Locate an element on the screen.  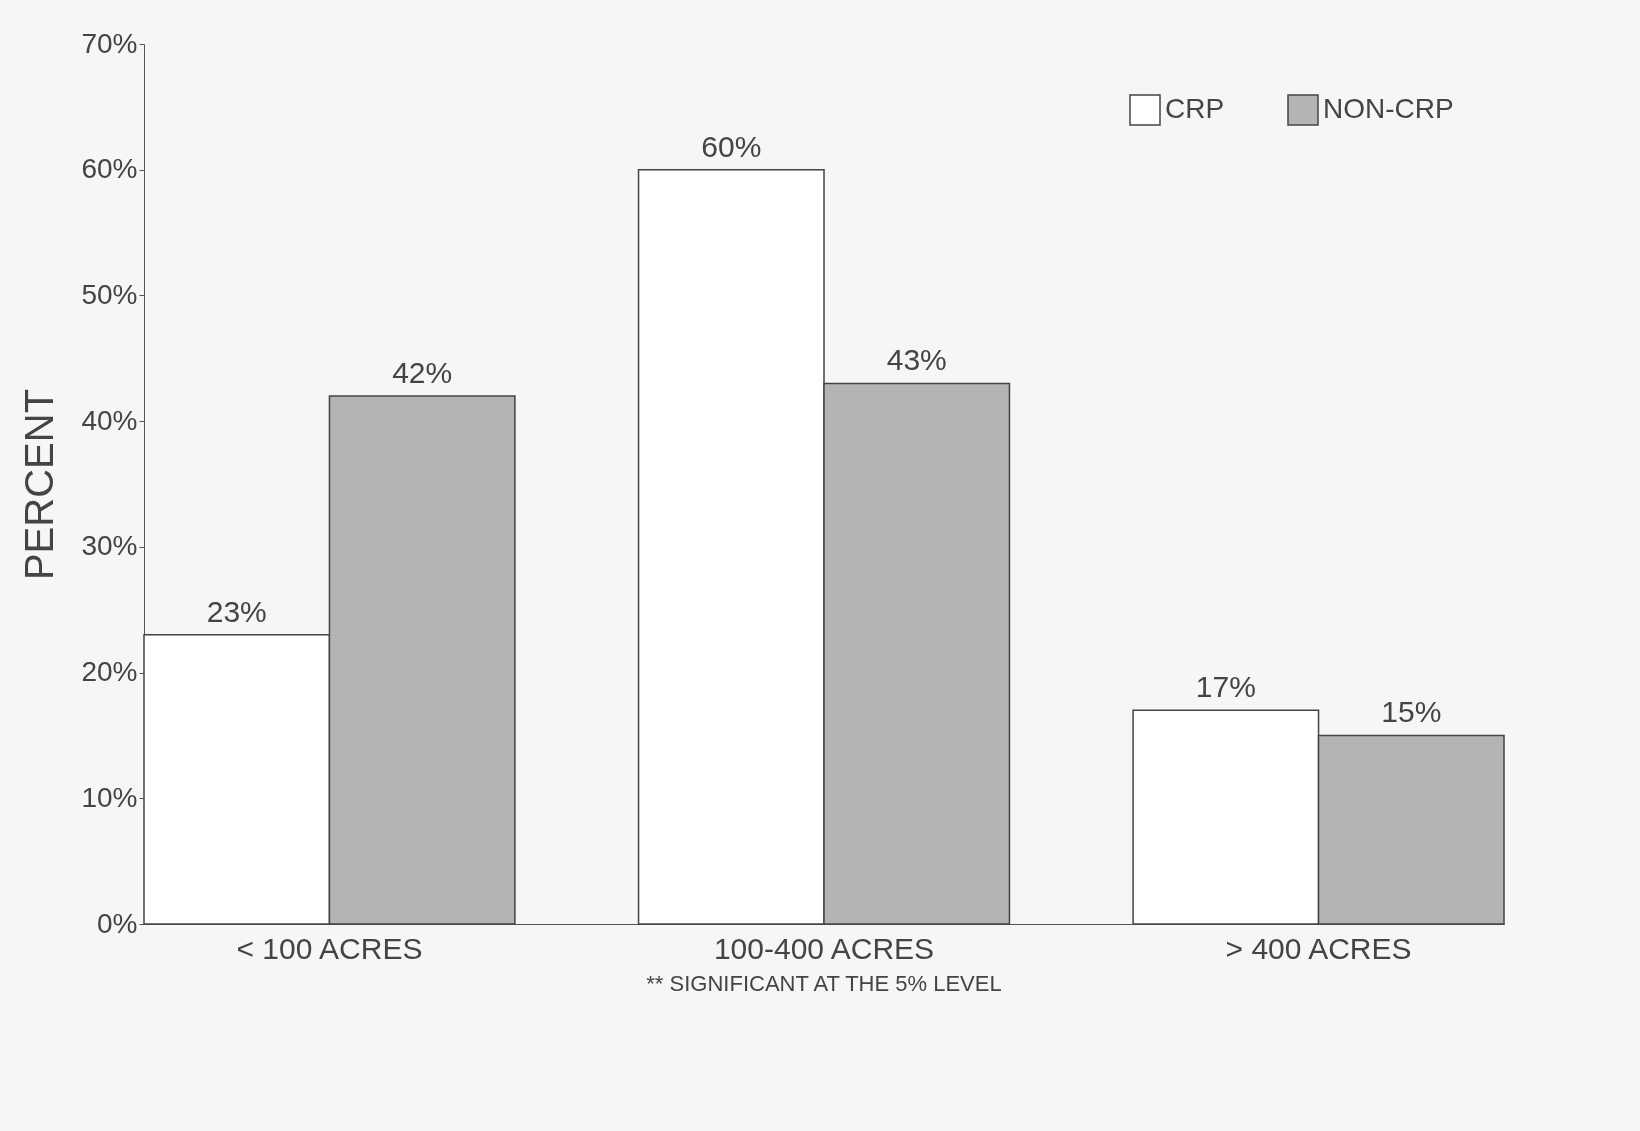
legend-label: NON-CRP is located at coordinates (1388, 108).